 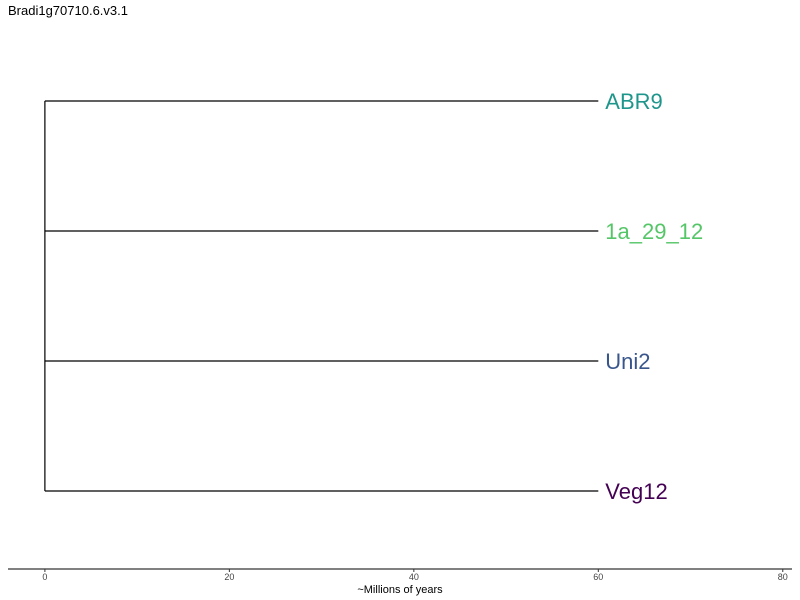 I want to click on tree-tip-labels: ABR9 1a_29_12 Uni2 Veg12, so click(x=654, y=296).